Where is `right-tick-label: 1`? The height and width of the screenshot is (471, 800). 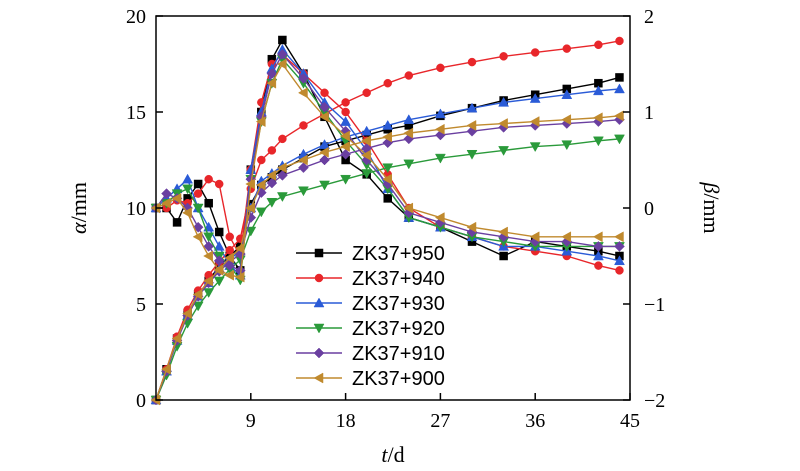 right-tick-label: 1 is located at coordinates (649, 113).